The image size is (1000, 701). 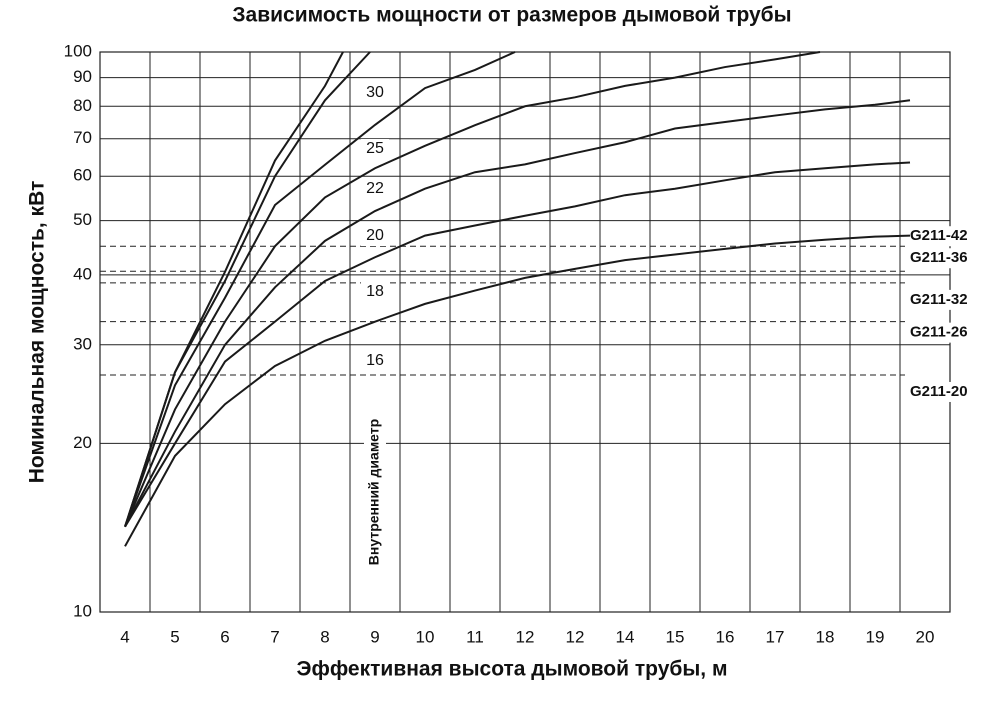 I want to click on annotation: Внутренний диаметр, so click(x=374, y=492).